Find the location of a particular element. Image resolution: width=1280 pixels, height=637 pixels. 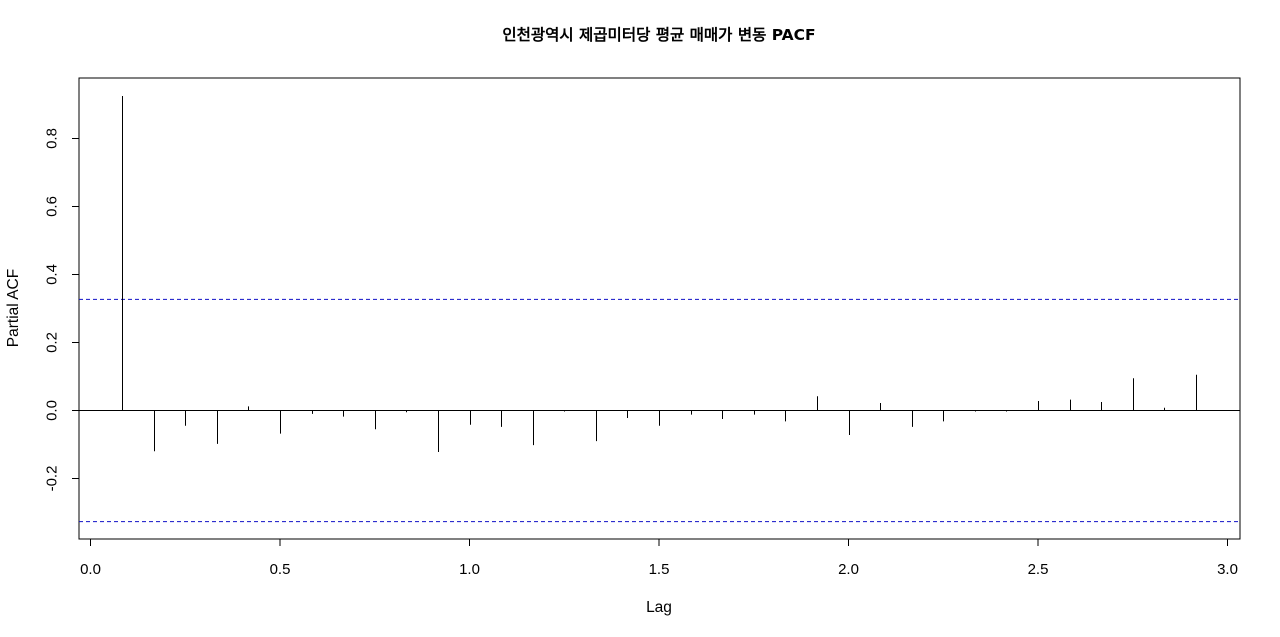

y-tick-label: 0.6 is located at coordinates (52, 206).